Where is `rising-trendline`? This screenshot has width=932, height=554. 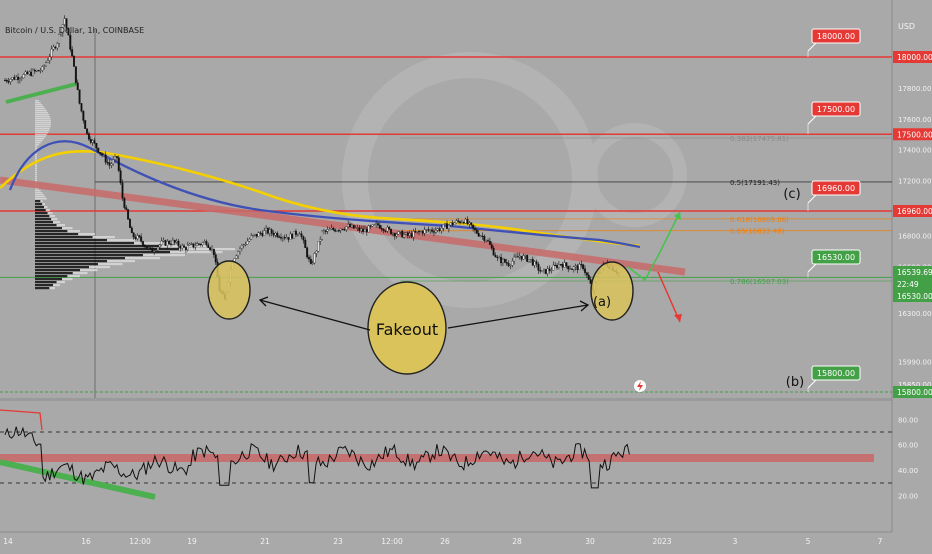 rising-trendline is located at coordinates (41, 93).